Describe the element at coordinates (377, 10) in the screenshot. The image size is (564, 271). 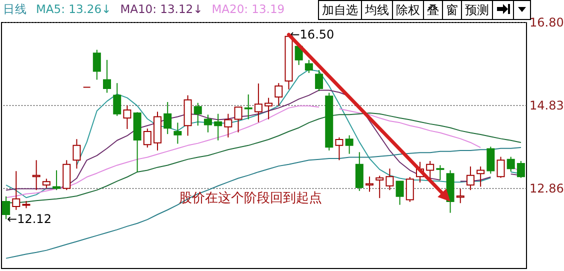
I see `text: 均线` at that location.